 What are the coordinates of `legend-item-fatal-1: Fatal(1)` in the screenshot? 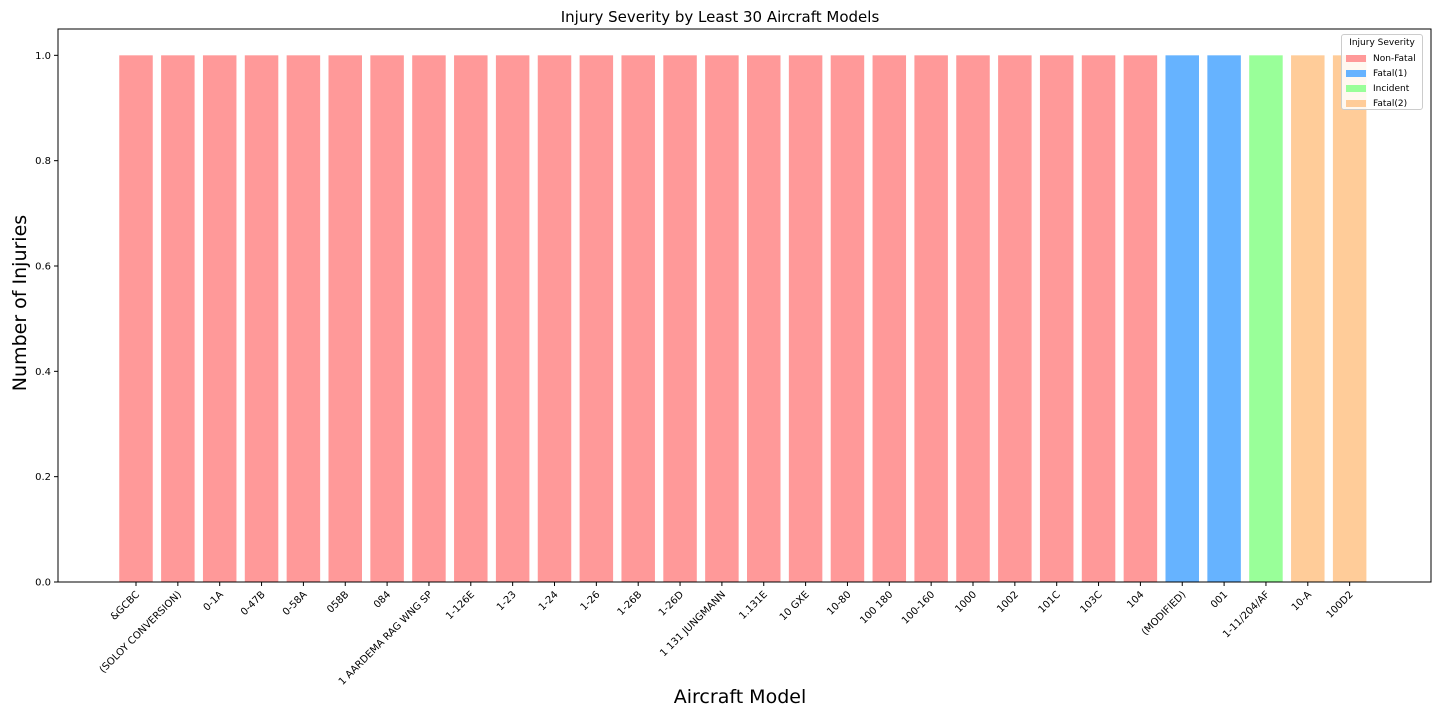 It's located at (1382, 73).